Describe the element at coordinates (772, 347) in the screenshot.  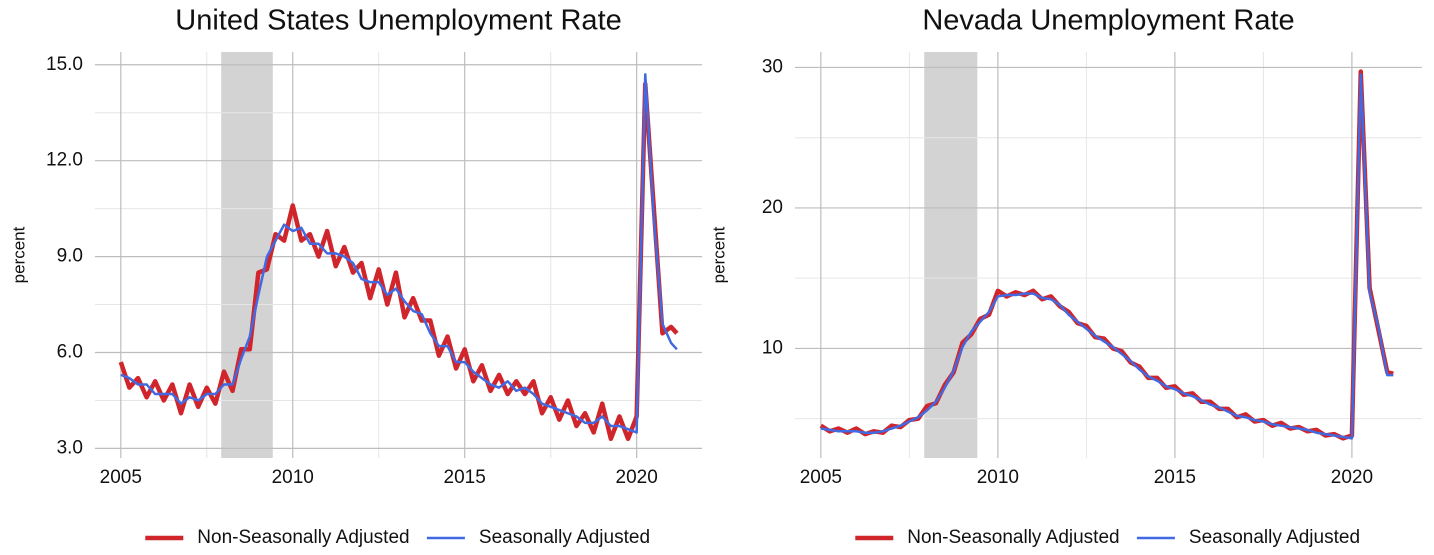
I see `y-tick-label: 10` at that location.